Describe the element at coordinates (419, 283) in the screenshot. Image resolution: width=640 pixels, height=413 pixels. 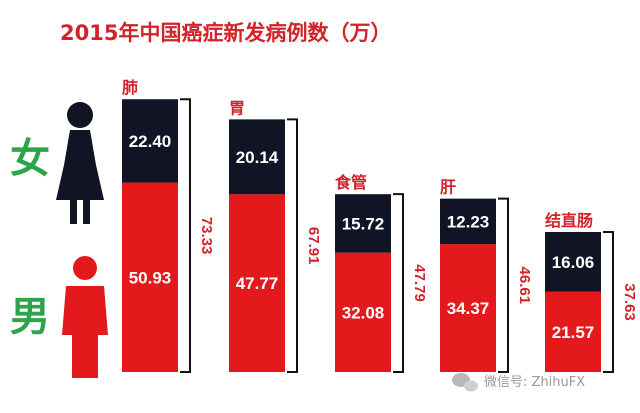
I see `total-label-2: 47.79` at that location.